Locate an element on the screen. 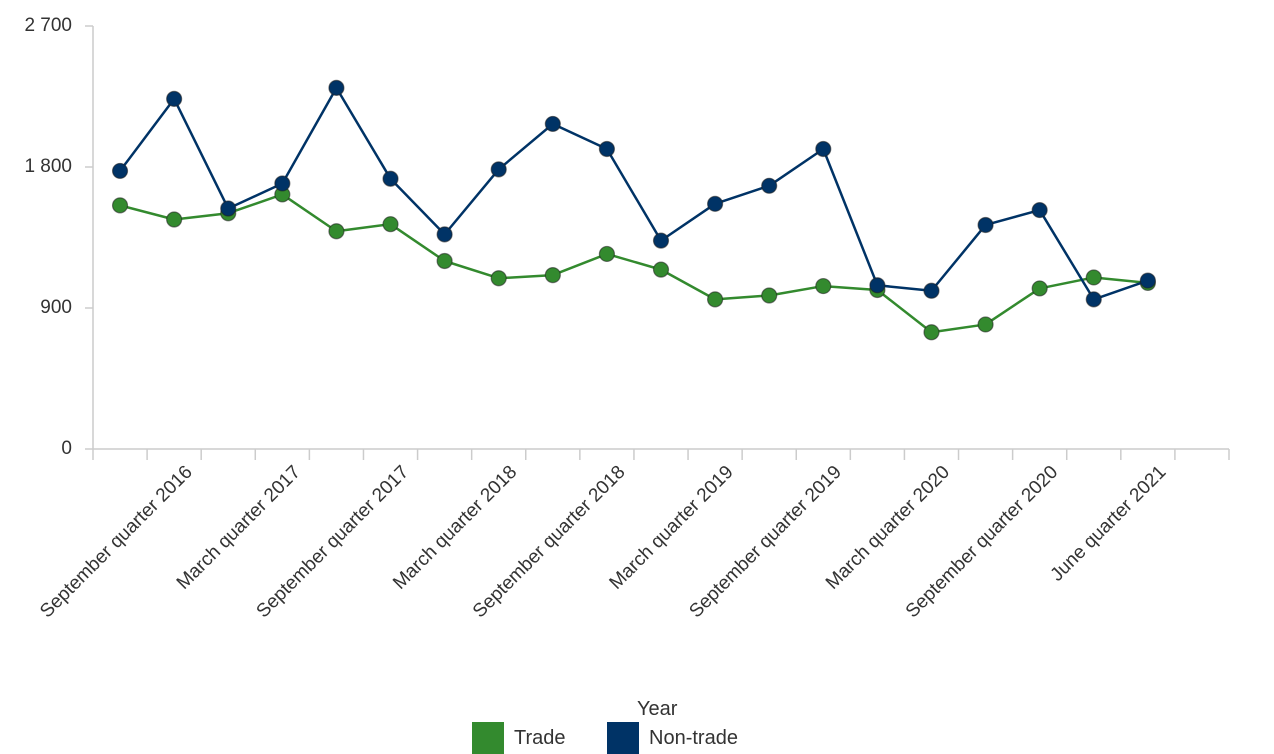  legend: Year Trade Non-trade is located at coordinates (637, 725).